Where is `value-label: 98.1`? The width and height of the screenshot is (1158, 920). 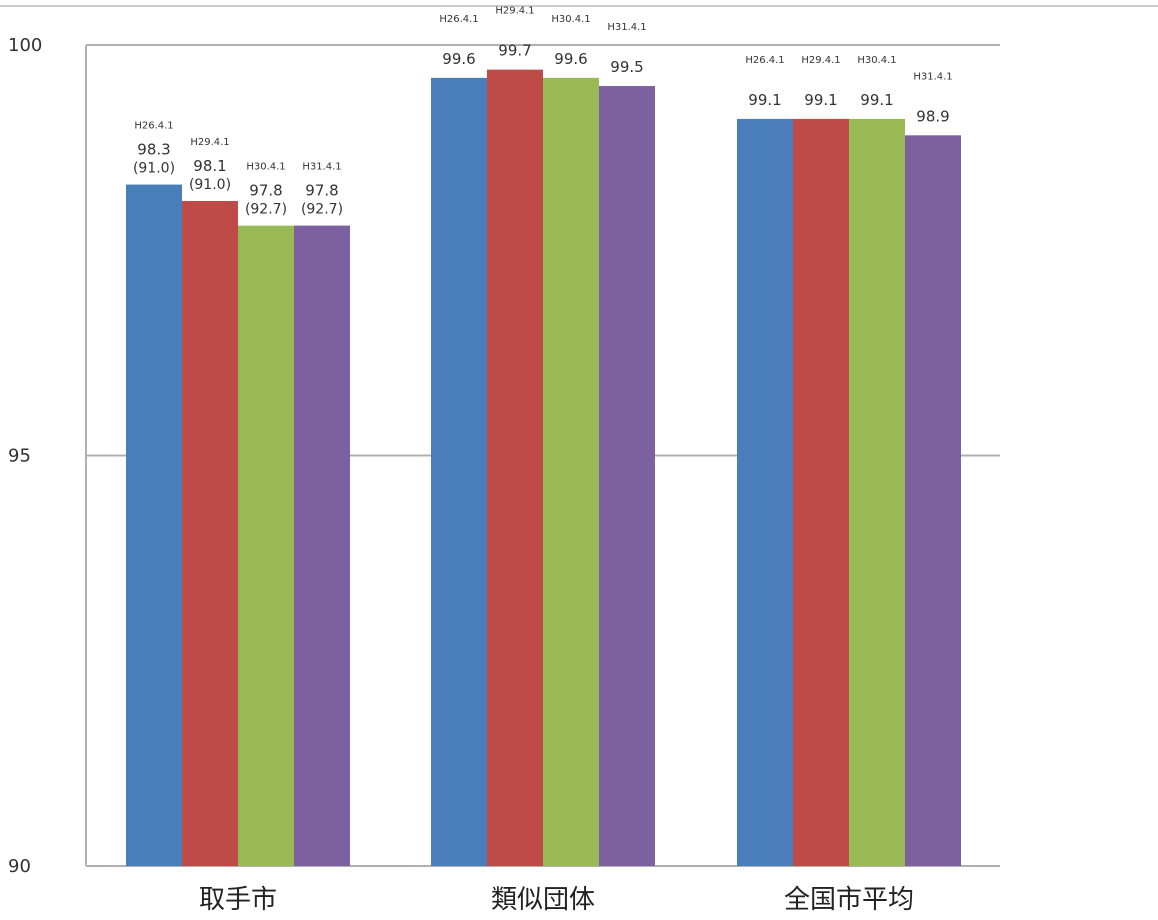 value-label: 98.1 is located at coordinates (209, 166).